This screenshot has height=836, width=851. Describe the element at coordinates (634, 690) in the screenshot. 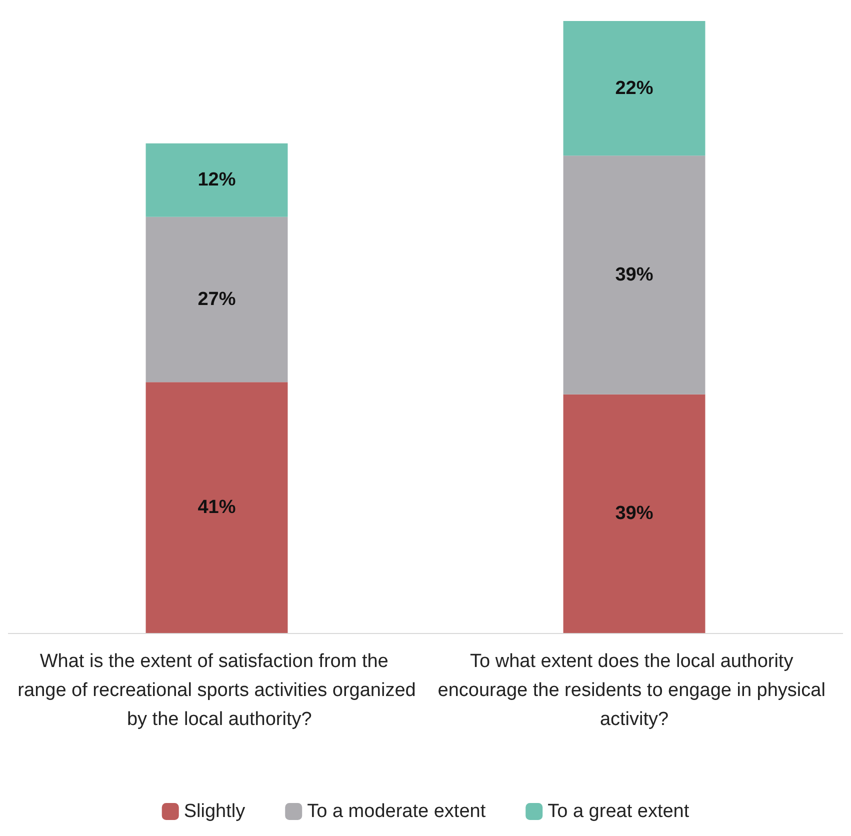

I see `x-tick-label: To what extent does the local authority encourage the residents to engage in physical activity?` at that location.